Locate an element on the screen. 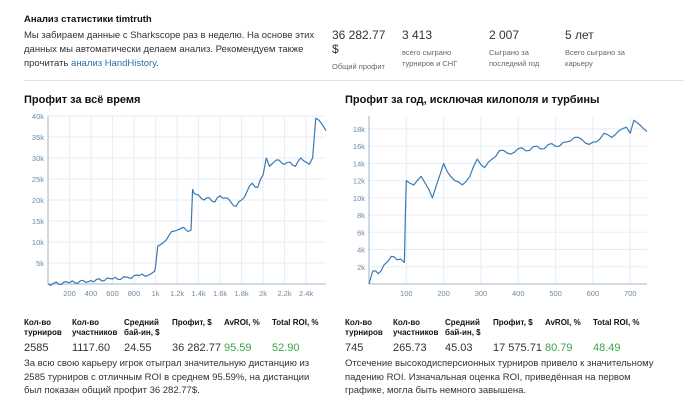 This screenshot has width=700, height=407. col-participants: Кол-во участников 1117.60 is located at coordinates (97, 336).